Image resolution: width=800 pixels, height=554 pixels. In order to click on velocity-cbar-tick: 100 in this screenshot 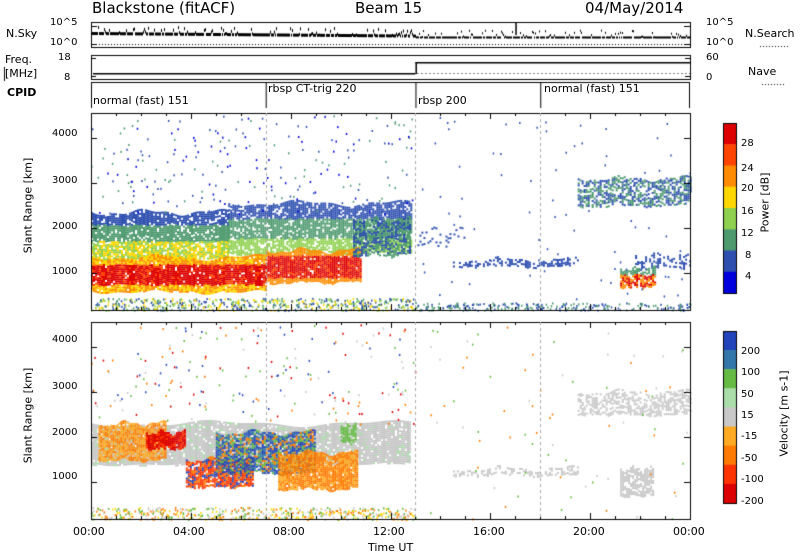, I will do `click(751, 372)`.